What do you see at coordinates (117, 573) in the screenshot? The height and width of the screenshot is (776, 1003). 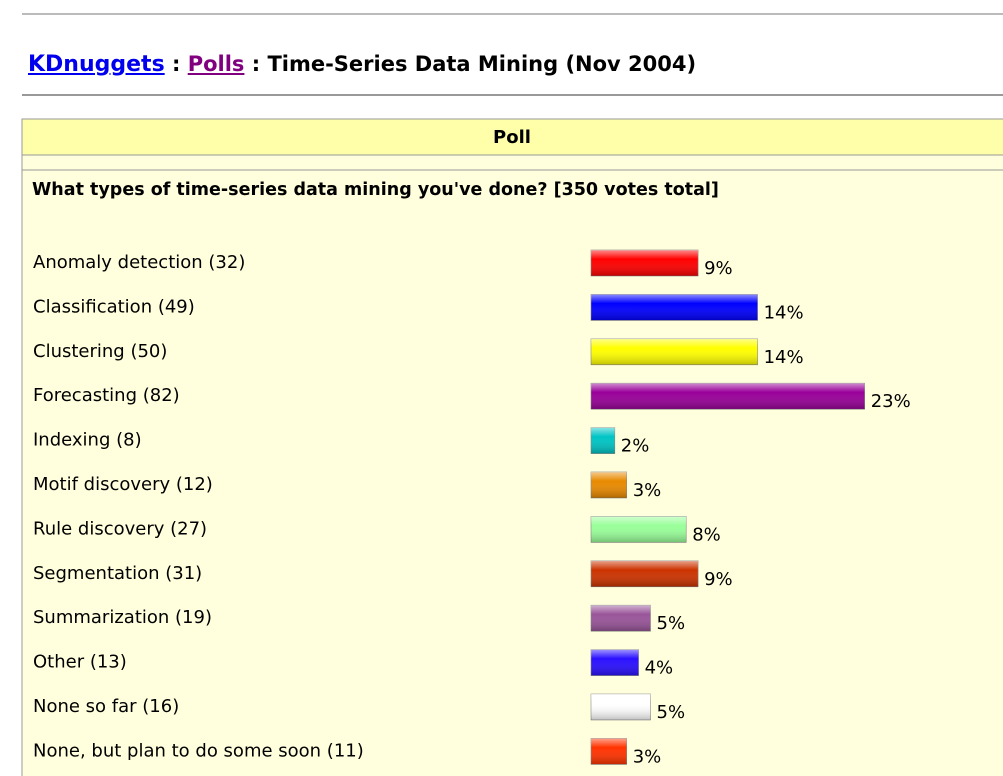 I see `category-label: Segmentation (31)` at bounding box center [117, 573].